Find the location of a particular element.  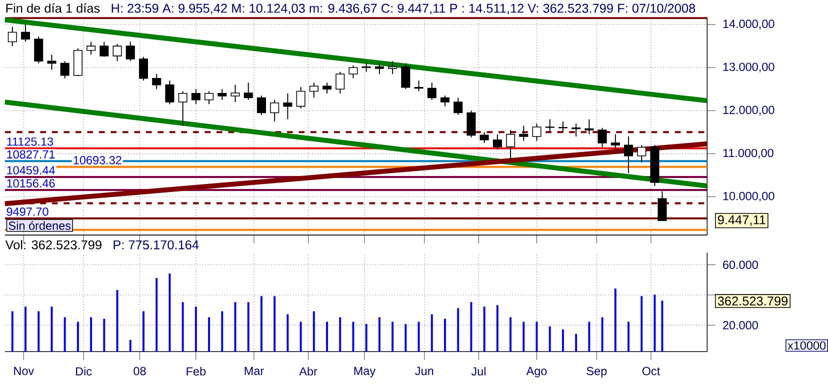

text: x10000 is located at coordinates (807, 345).